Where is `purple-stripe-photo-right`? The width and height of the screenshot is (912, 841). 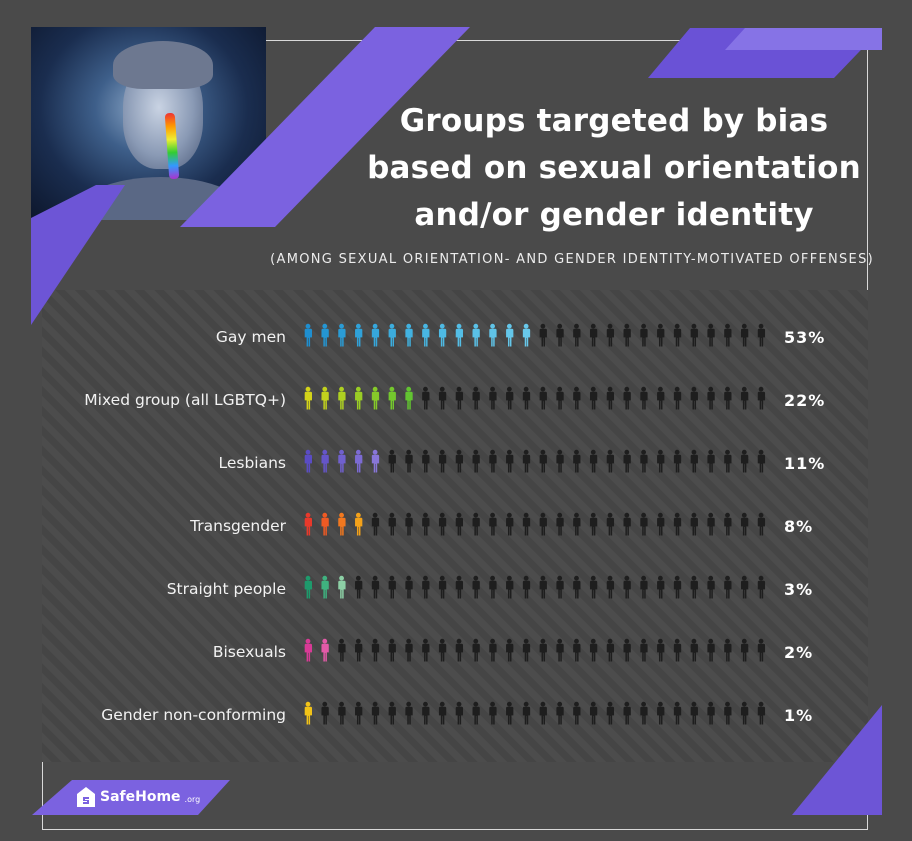
purple-stripe-photo-right is located at coordinates (325, 127).